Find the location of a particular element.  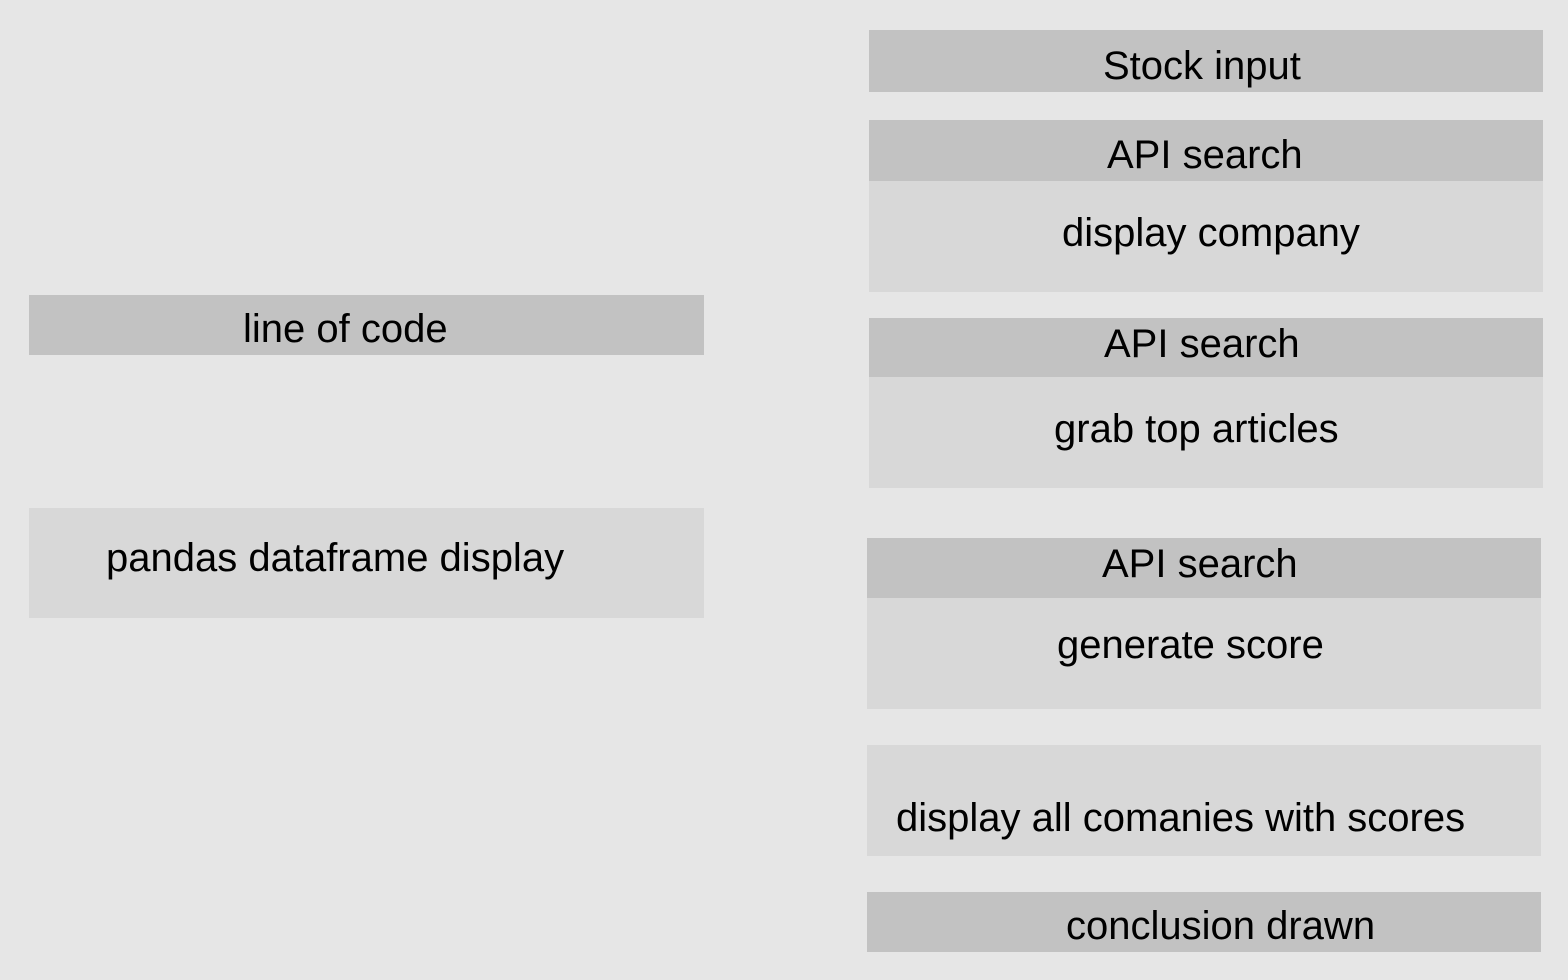

display-company-step: API search display company is located at coordinates (1206, 206).